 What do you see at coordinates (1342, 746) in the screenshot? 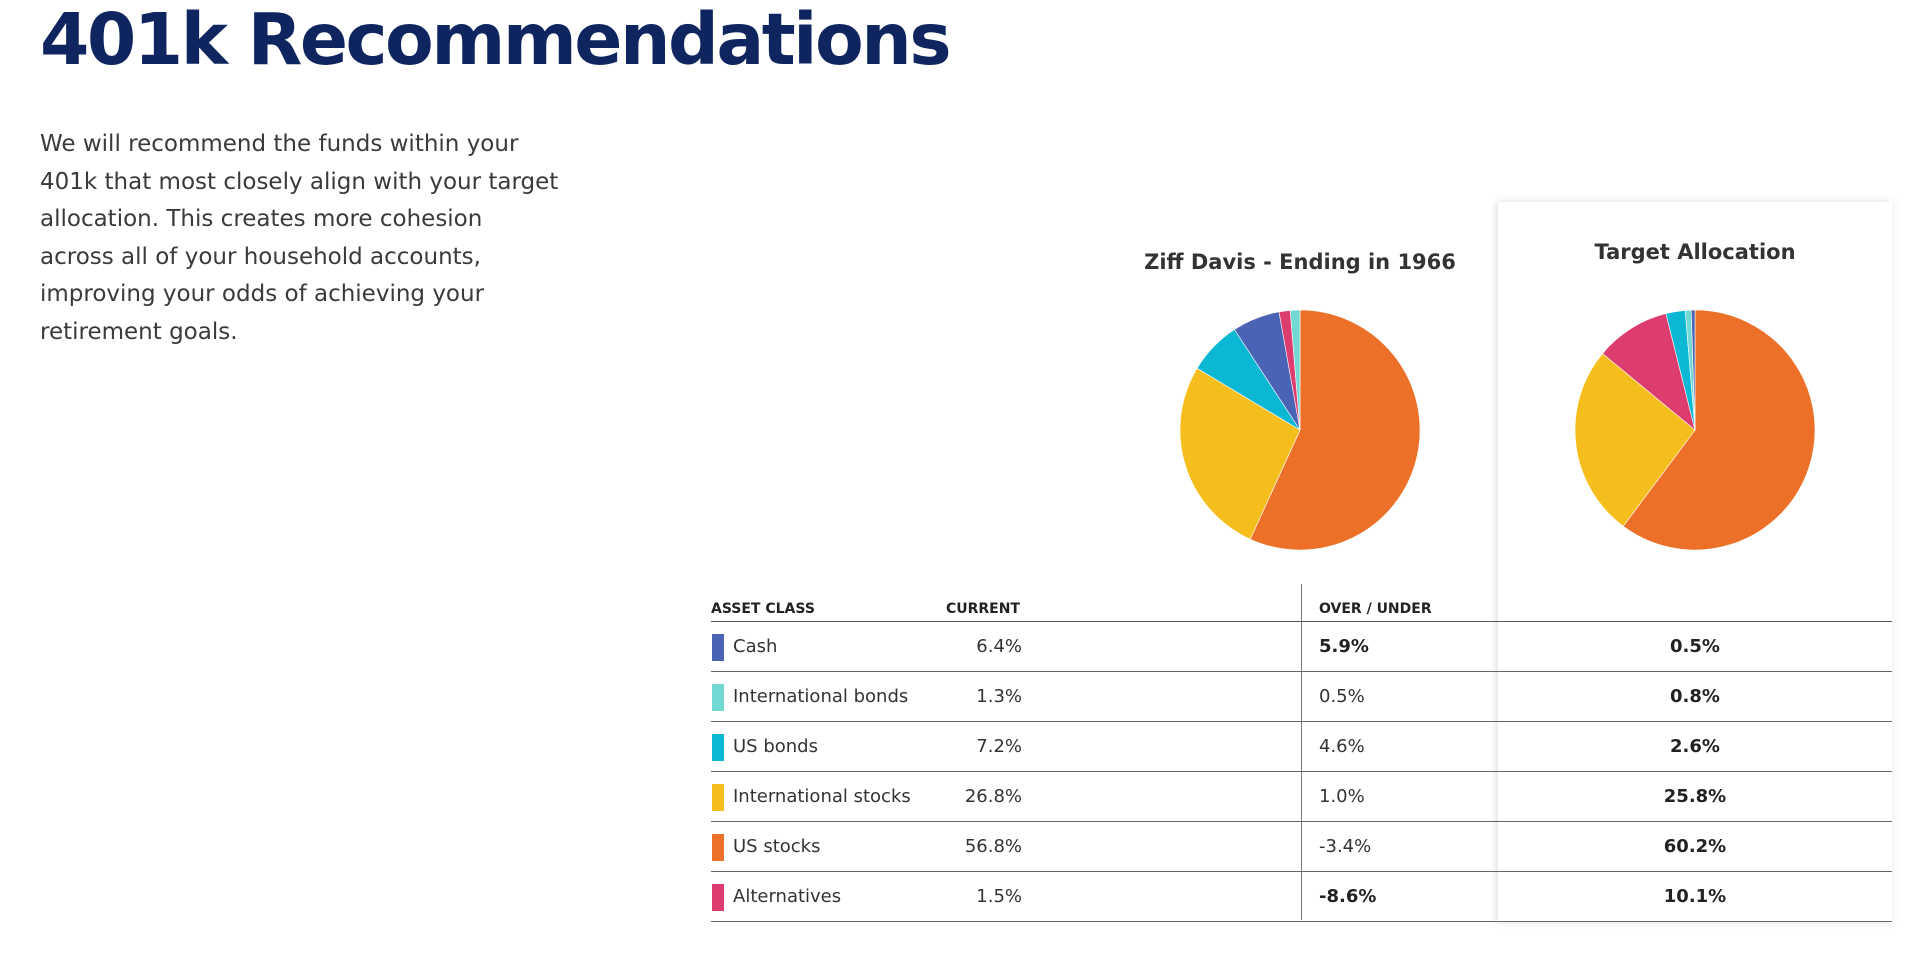
I see `over-under-value: 4.6%` at bounding box center [1342, 746].